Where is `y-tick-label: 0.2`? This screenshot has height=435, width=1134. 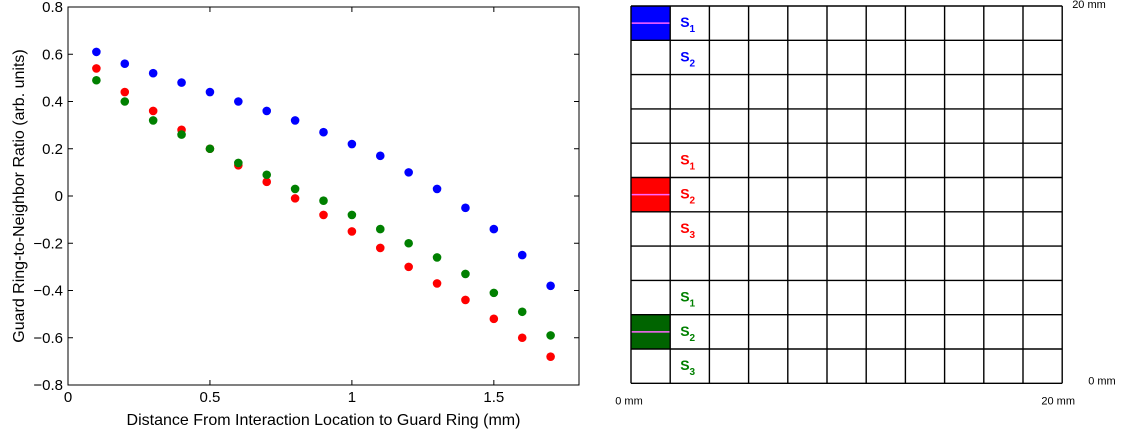 y-tick-label: 0.2 is located at coordinates (52, 149).